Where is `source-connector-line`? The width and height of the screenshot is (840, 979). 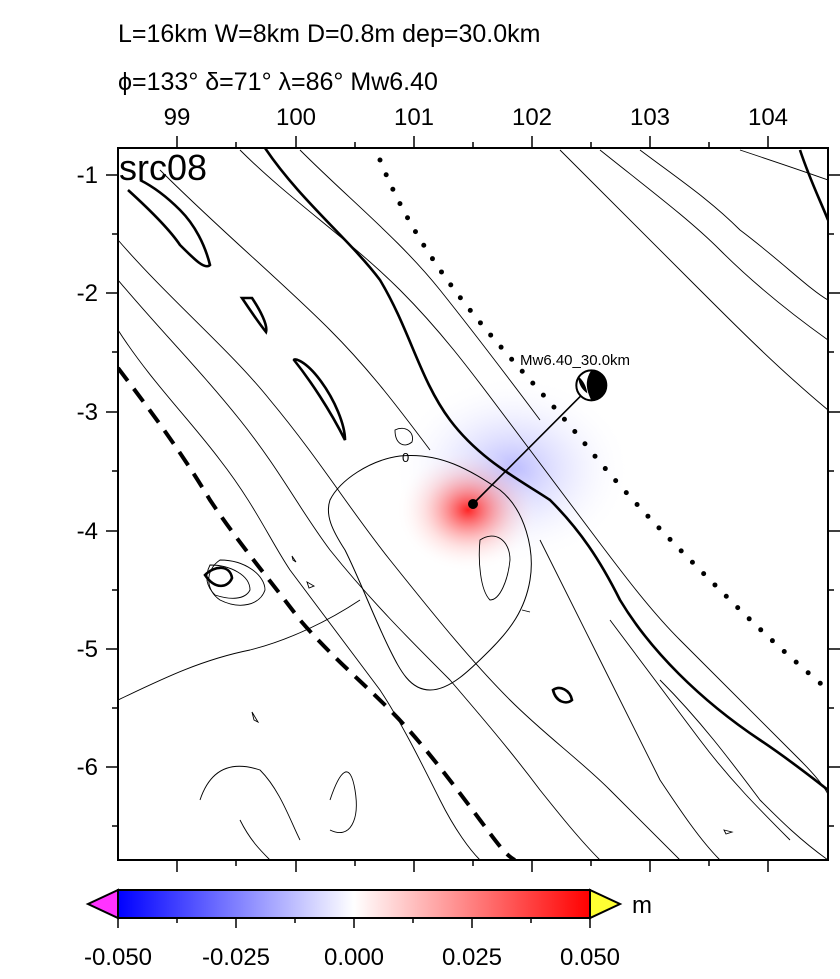 source-connector-line is located at coordinates (532, 444).